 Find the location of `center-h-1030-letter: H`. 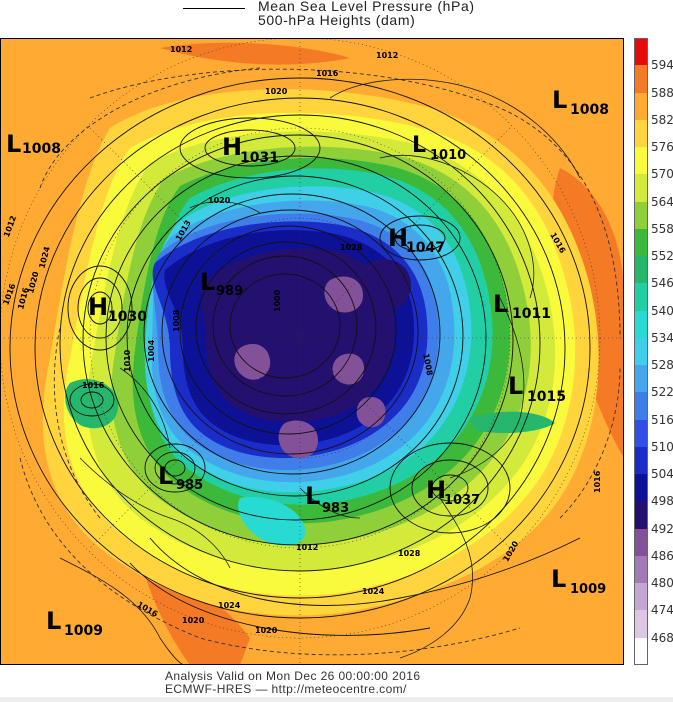

center-h-1030-letter: H is located at coordinates (98, 307).